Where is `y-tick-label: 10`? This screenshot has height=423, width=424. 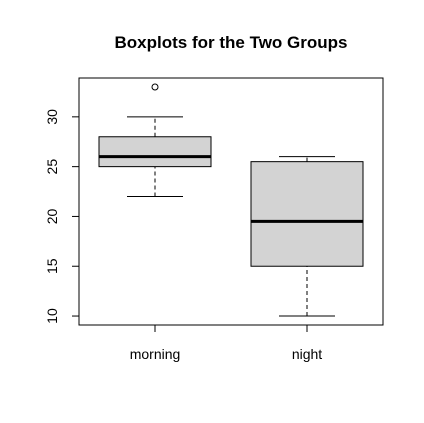
y-tick-label: 10 is located at coordinates (52, 316).